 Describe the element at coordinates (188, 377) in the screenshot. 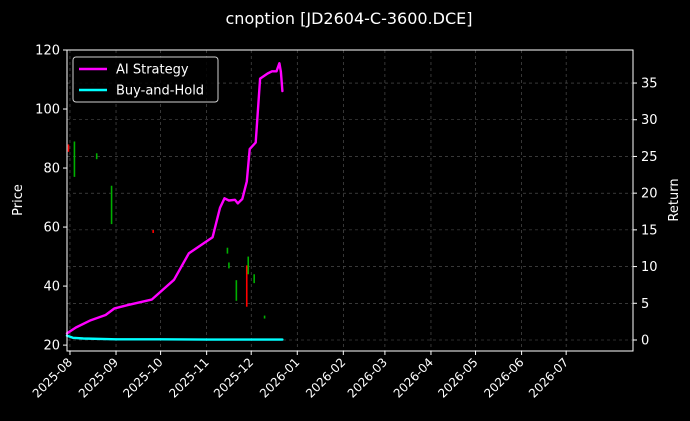

I see `x-tick-label: 2025-11` at that location.